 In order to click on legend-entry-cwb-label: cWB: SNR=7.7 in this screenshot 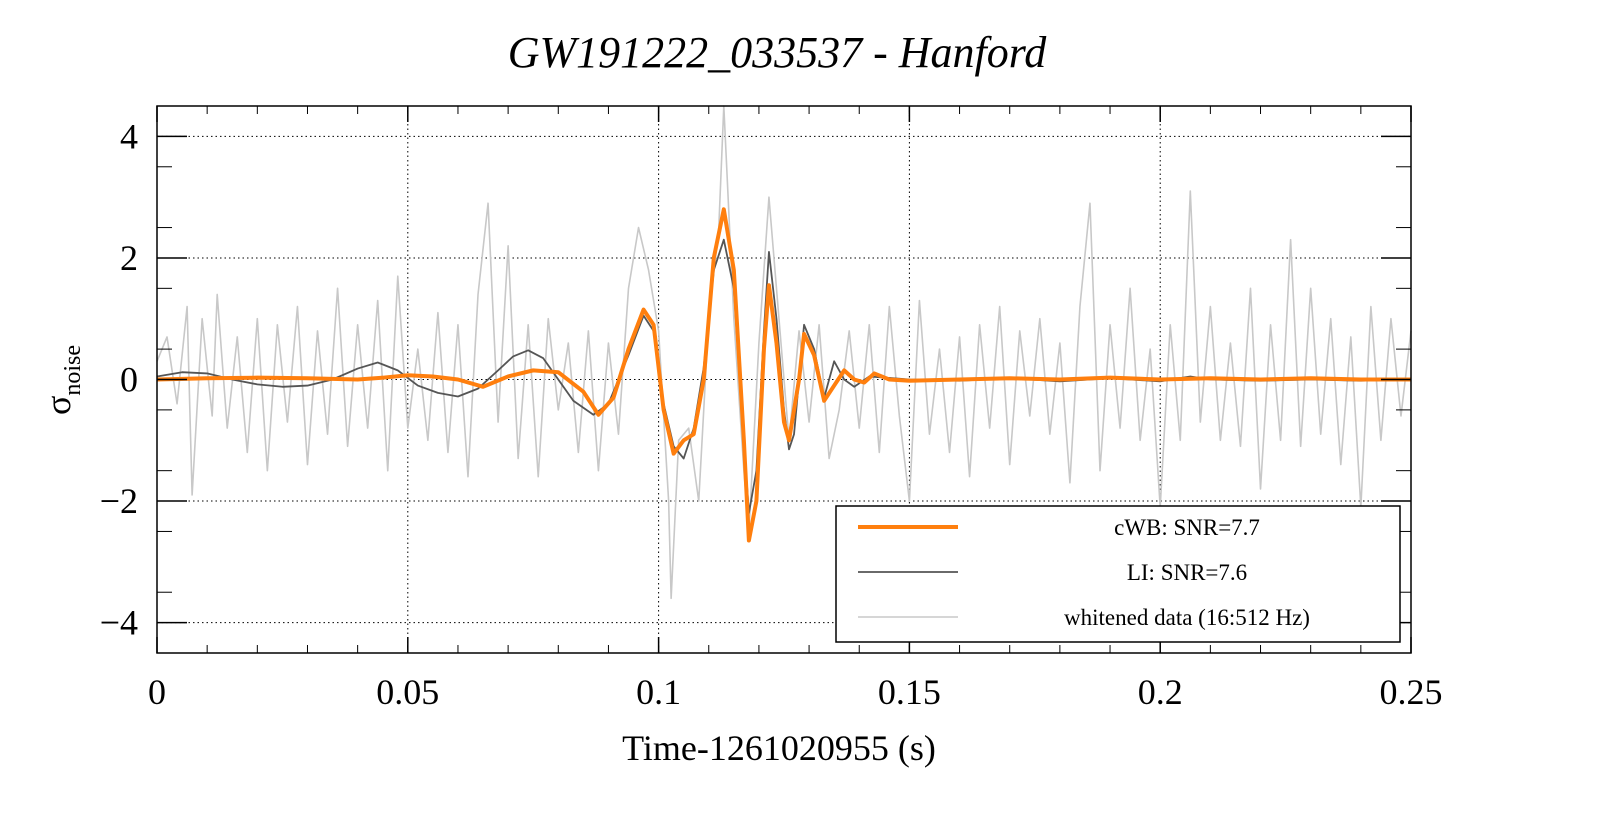, I will do `click(1187, 527)`.